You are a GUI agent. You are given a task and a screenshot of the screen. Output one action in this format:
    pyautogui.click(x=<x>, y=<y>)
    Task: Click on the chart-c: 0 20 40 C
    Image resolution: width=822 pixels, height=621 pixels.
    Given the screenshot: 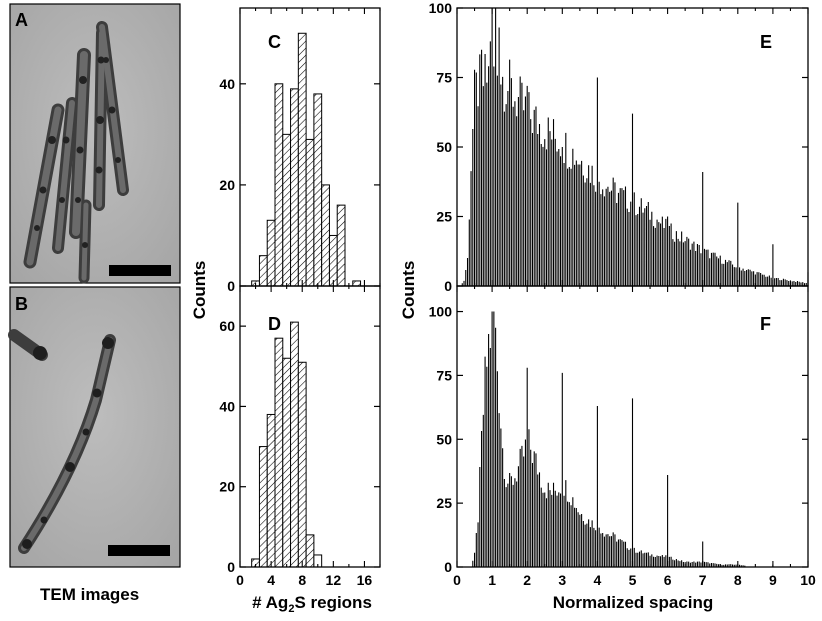 What is the action you would take?
    pyautogui.click(x=300, y=150)
    